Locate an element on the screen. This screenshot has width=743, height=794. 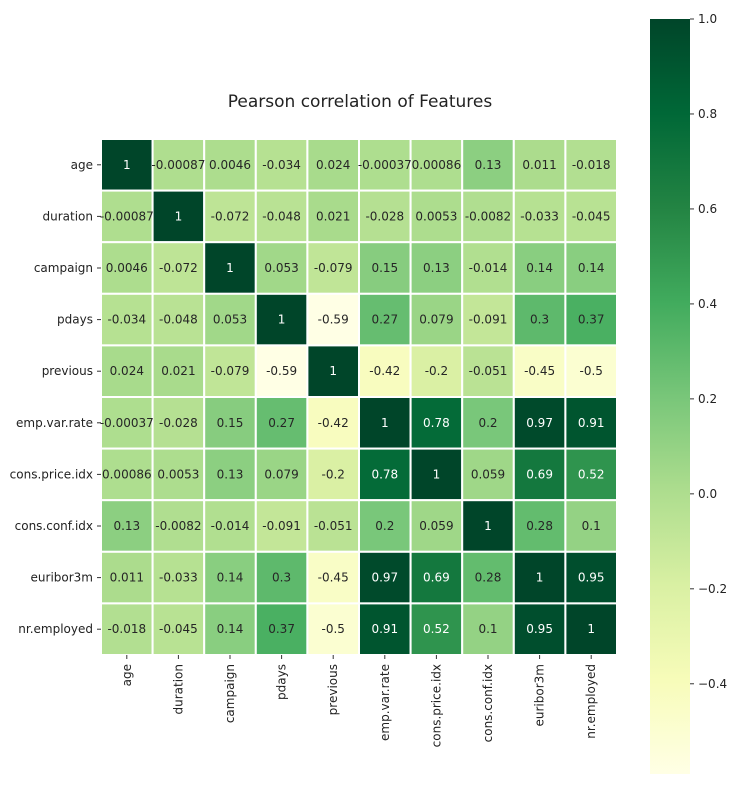
cell-annotation: 0.059 is located at coordinates (488, 474).